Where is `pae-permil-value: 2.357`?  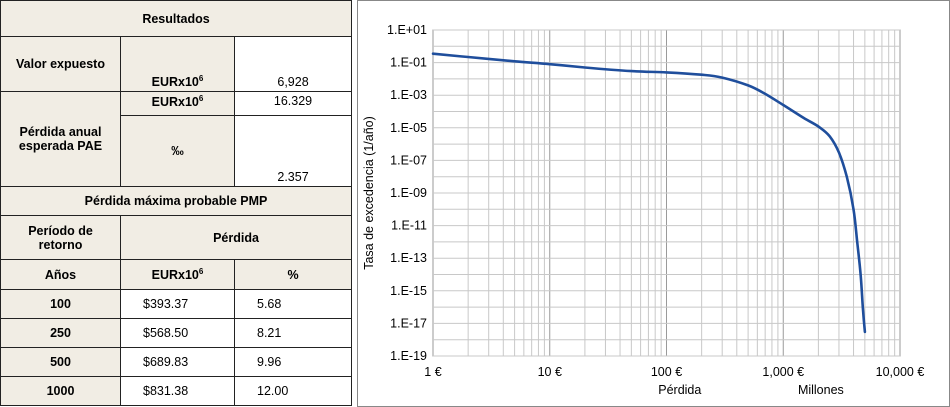
pae-permil-value: 2.357 is located at coordinates (293, 151).